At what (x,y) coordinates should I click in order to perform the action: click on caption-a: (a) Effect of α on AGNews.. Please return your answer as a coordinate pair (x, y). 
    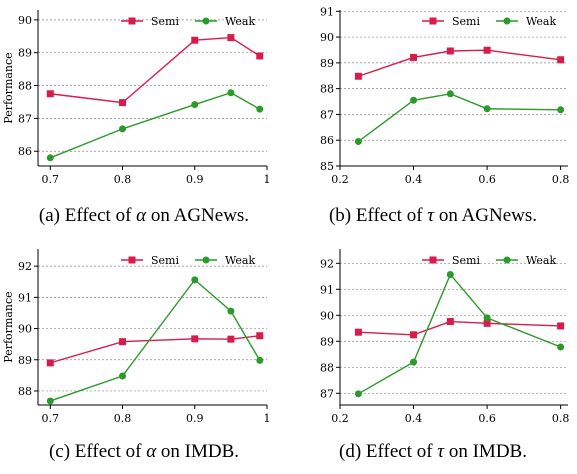
    Looking at the image, I should click on (144, 216).